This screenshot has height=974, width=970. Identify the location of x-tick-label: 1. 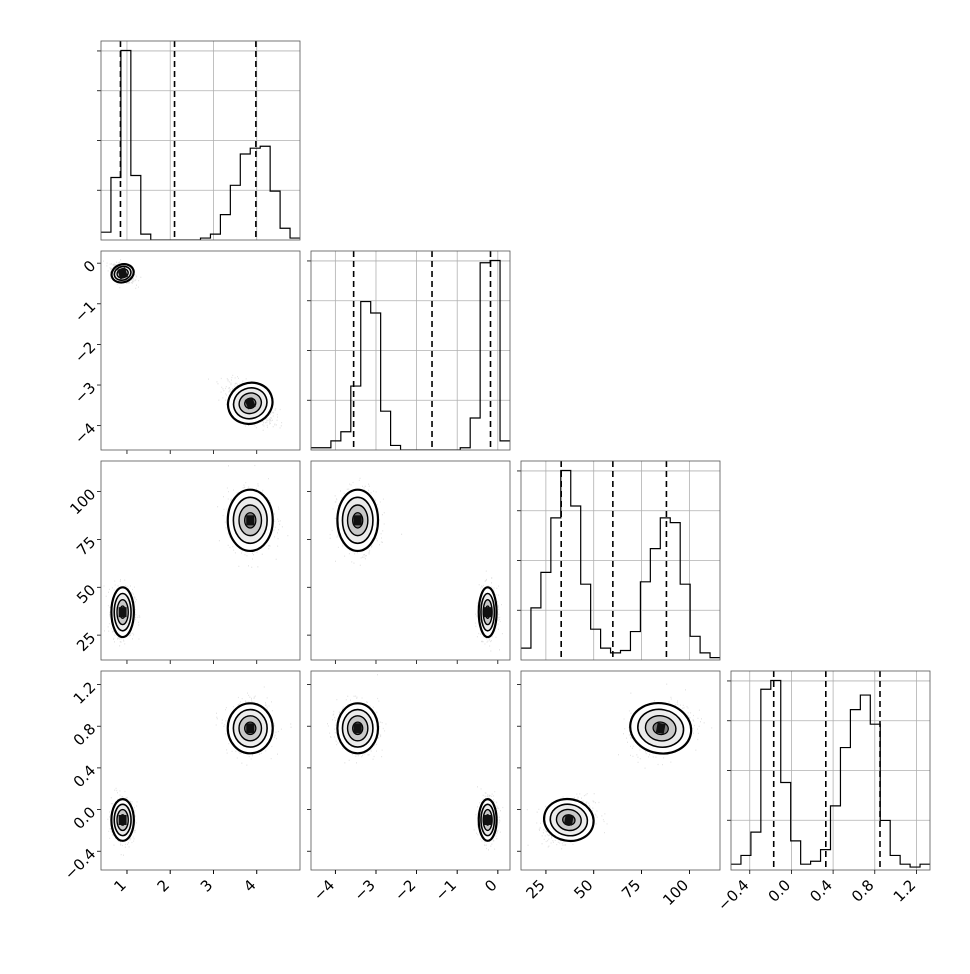
(119, 885).